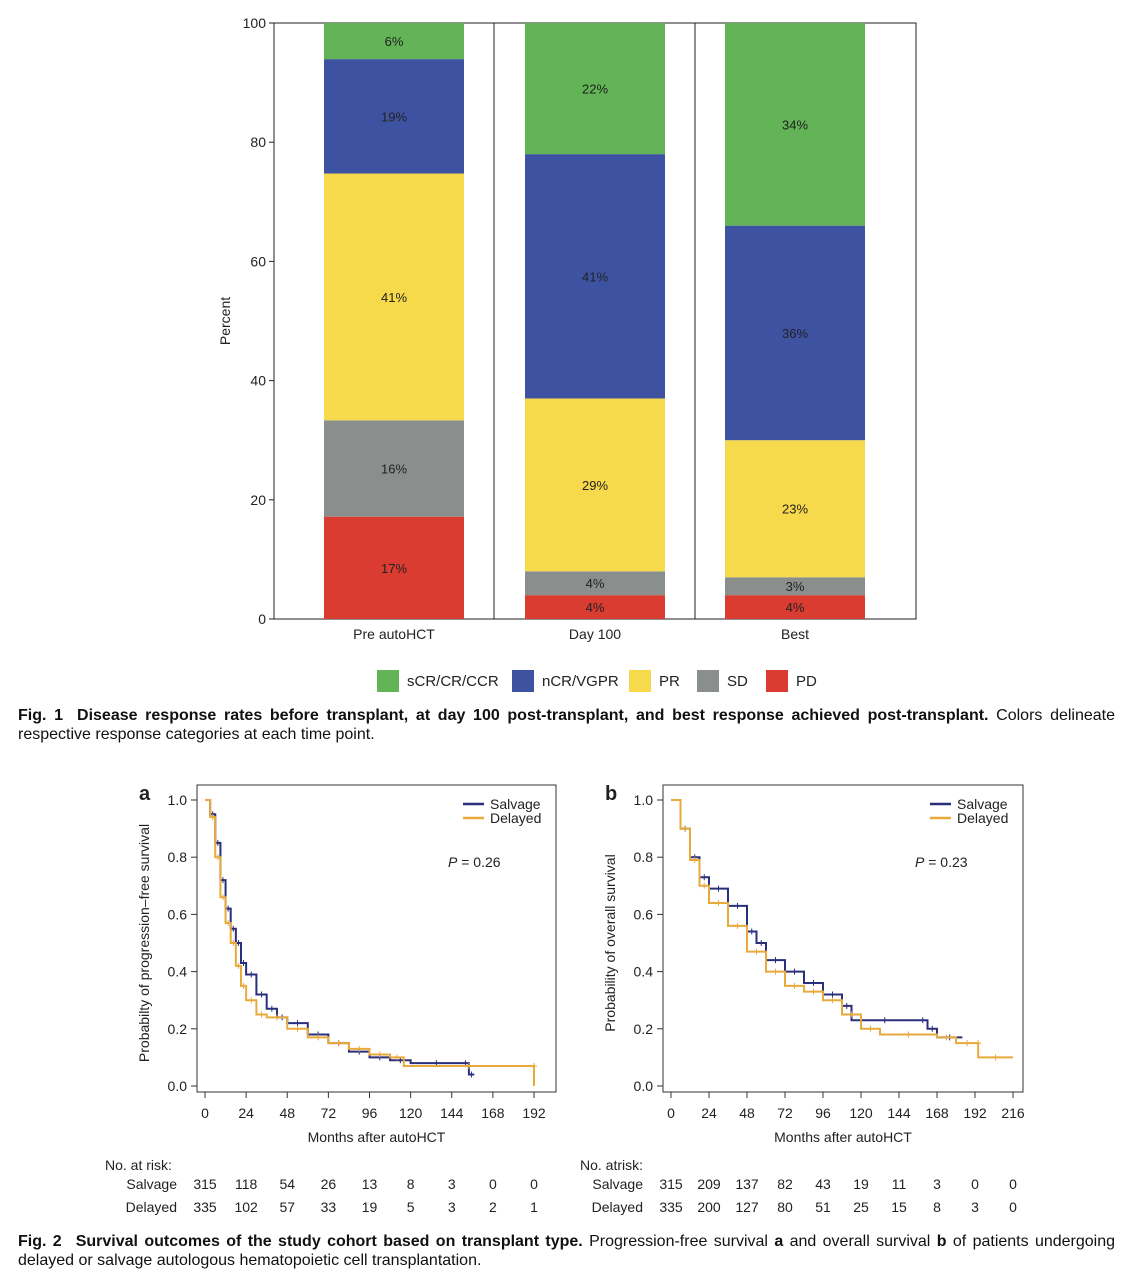 This screenshot has width=1148, height=1278. I want to click on risk-table-title: No. atrisk:, so click(611, 1165).